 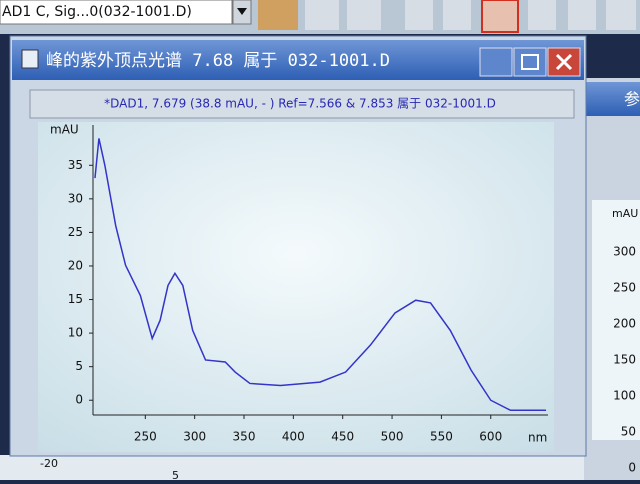 I want to click on x-tick-label: 350, so click(x=244, y=437).